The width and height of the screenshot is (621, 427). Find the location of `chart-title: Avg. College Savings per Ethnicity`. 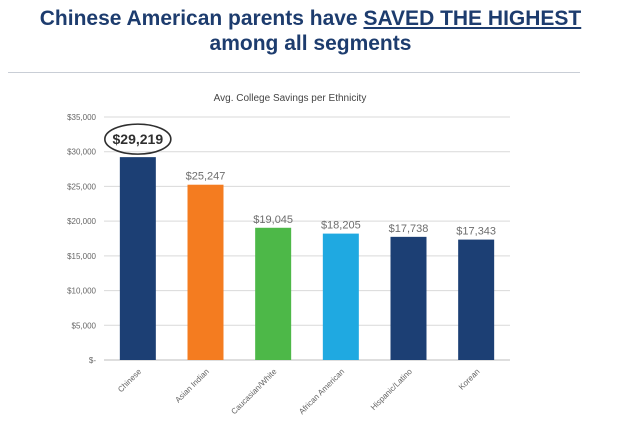

chart-title: Avg. College Savings per Ethnicity is located at coordinates (290, 98).